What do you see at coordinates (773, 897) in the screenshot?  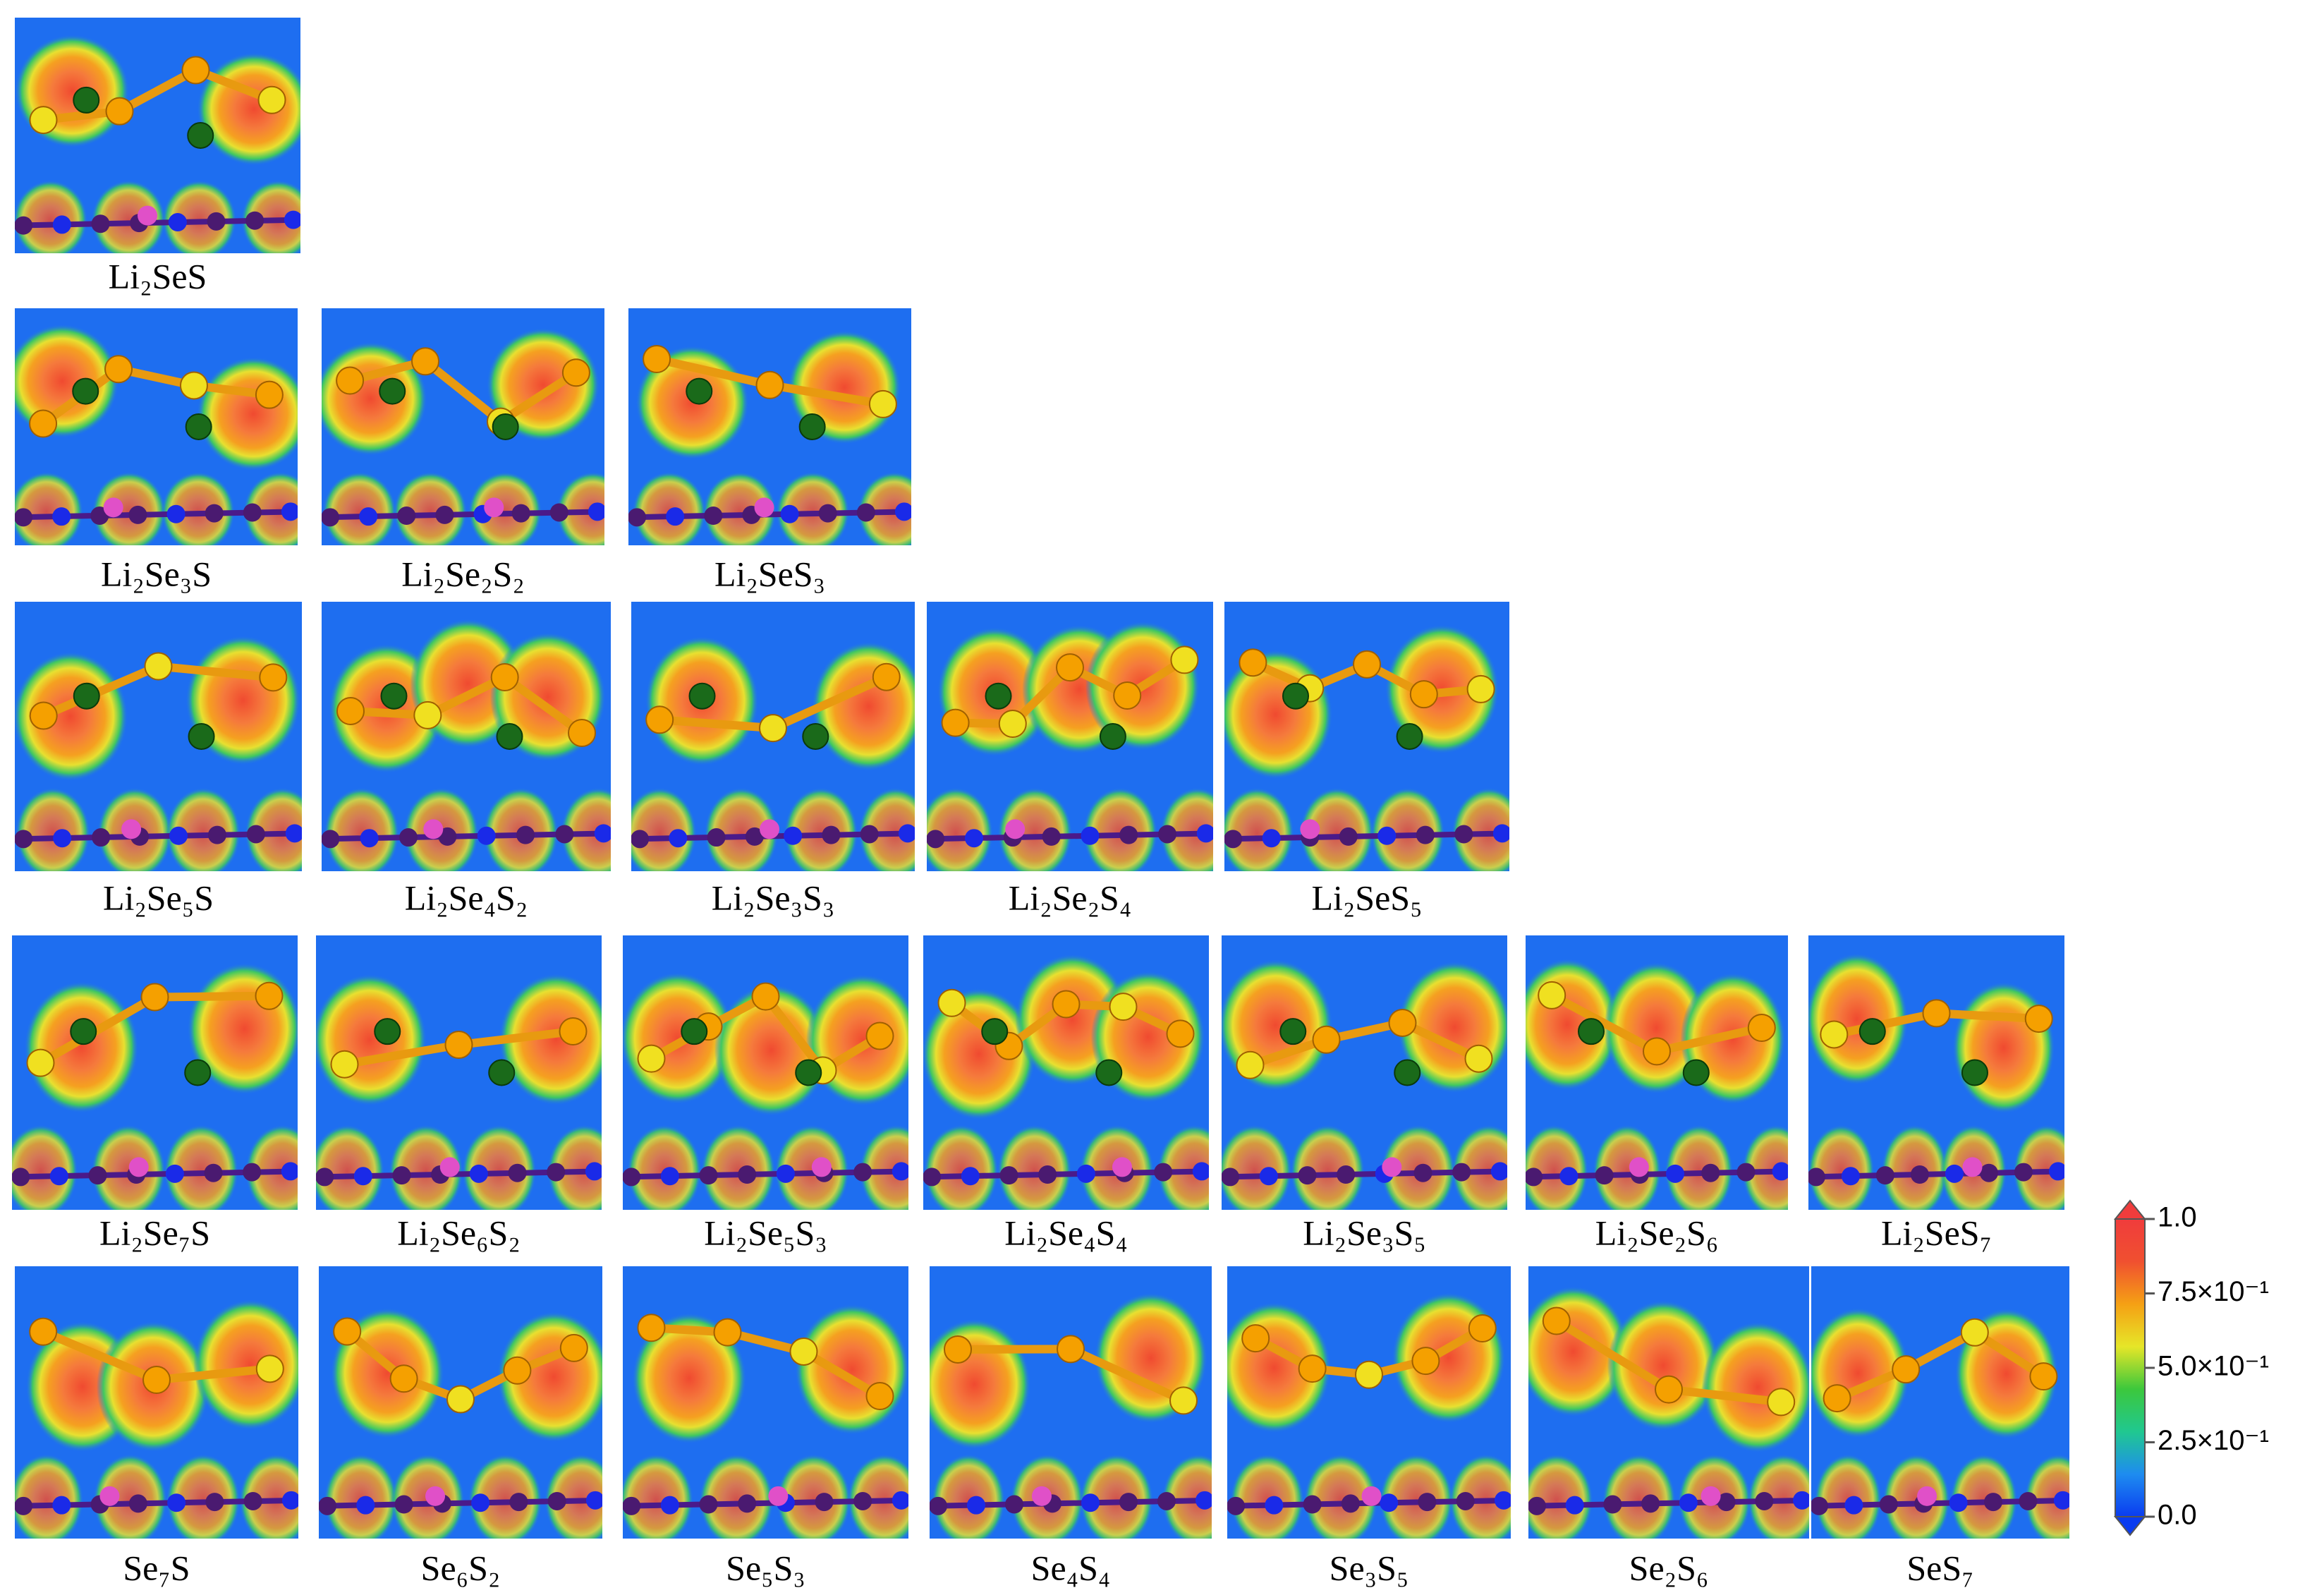 I see `formula-label: Li₂Se₃S₃` at bounding box center [773, 897].